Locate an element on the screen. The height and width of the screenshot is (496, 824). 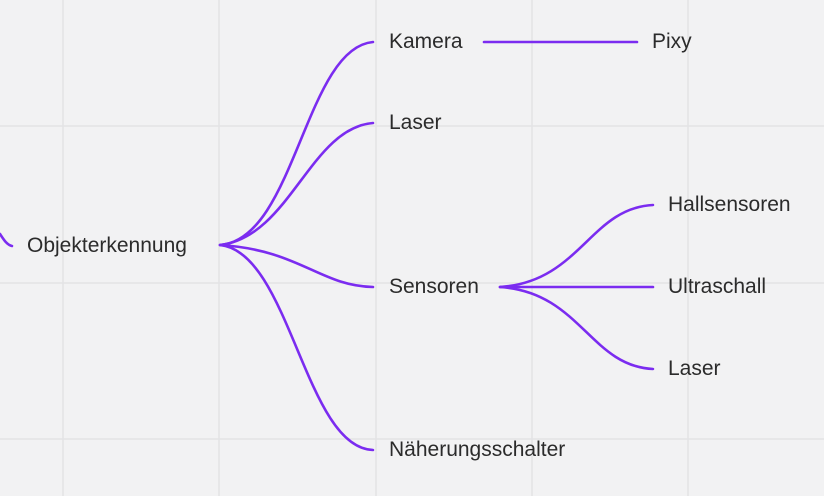
node-kamera: Kamera is located at coordinates (426, 41).